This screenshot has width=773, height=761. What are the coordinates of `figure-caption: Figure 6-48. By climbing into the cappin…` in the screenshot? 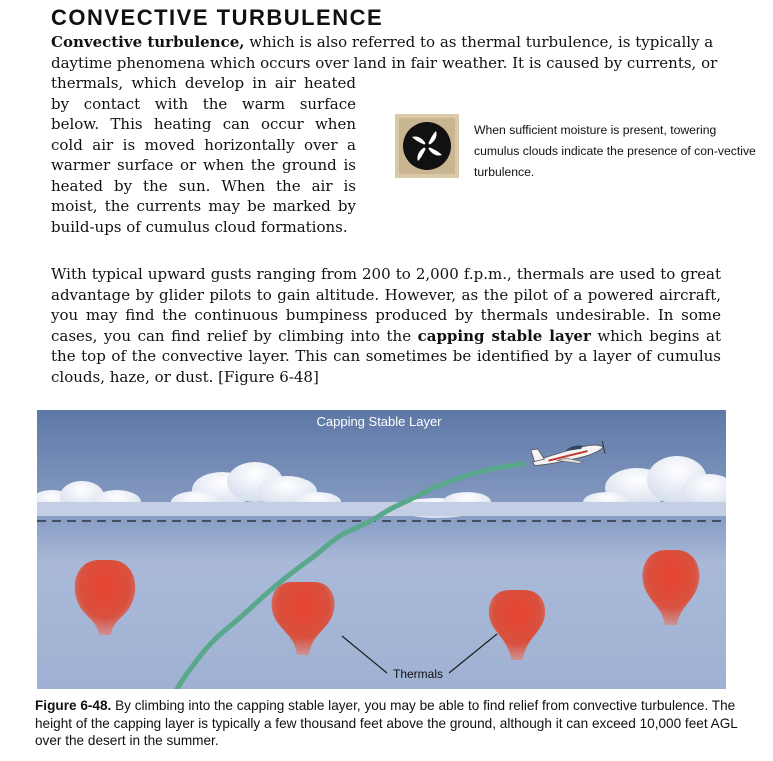 It's located at (390, 723).